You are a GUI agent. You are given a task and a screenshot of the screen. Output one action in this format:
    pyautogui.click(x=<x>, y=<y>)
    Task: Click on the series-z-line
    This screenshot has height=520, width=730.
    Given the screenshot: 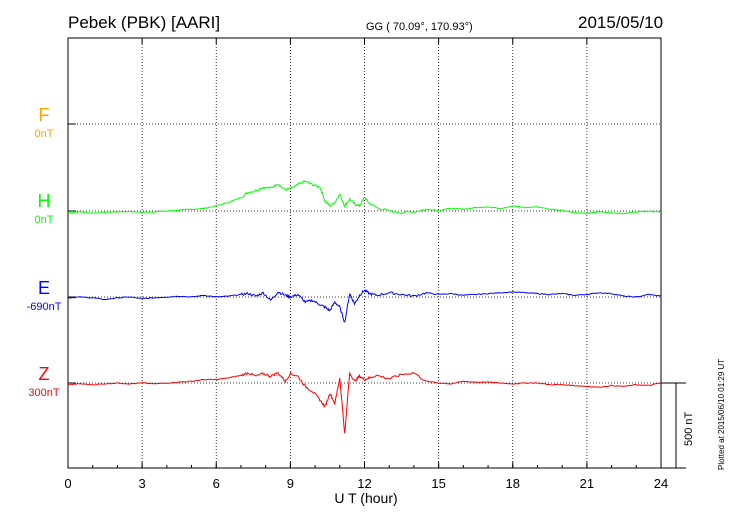 What is the action you would take?
    pyautogui.click(x=364, y=402)
    